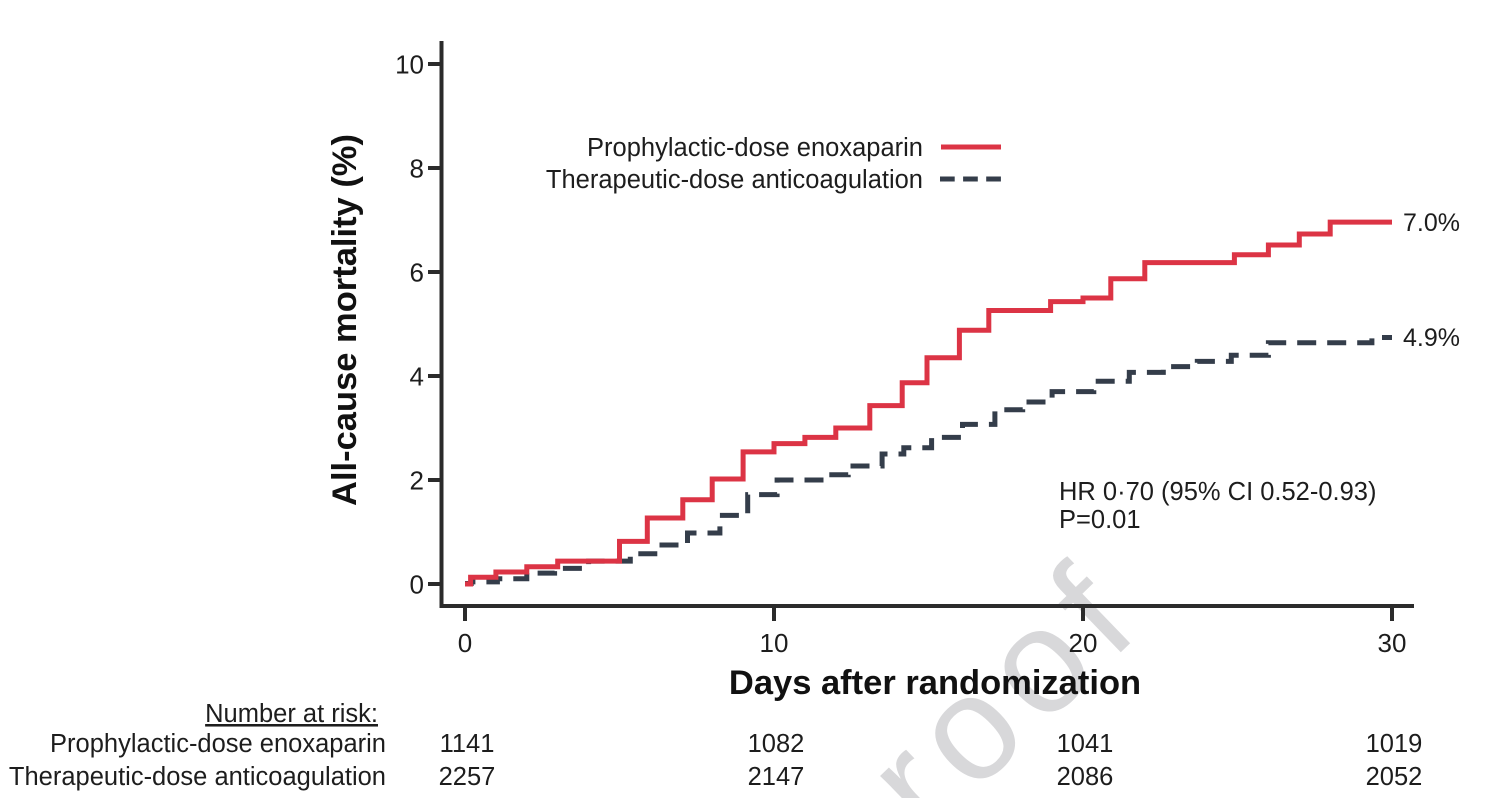 The height and width of the screenshot is (798, 1498). What do you see at coordinates (1392, 643) in the screenshot?
I see `svg-text: 30` at bounding box center [1392, 643].